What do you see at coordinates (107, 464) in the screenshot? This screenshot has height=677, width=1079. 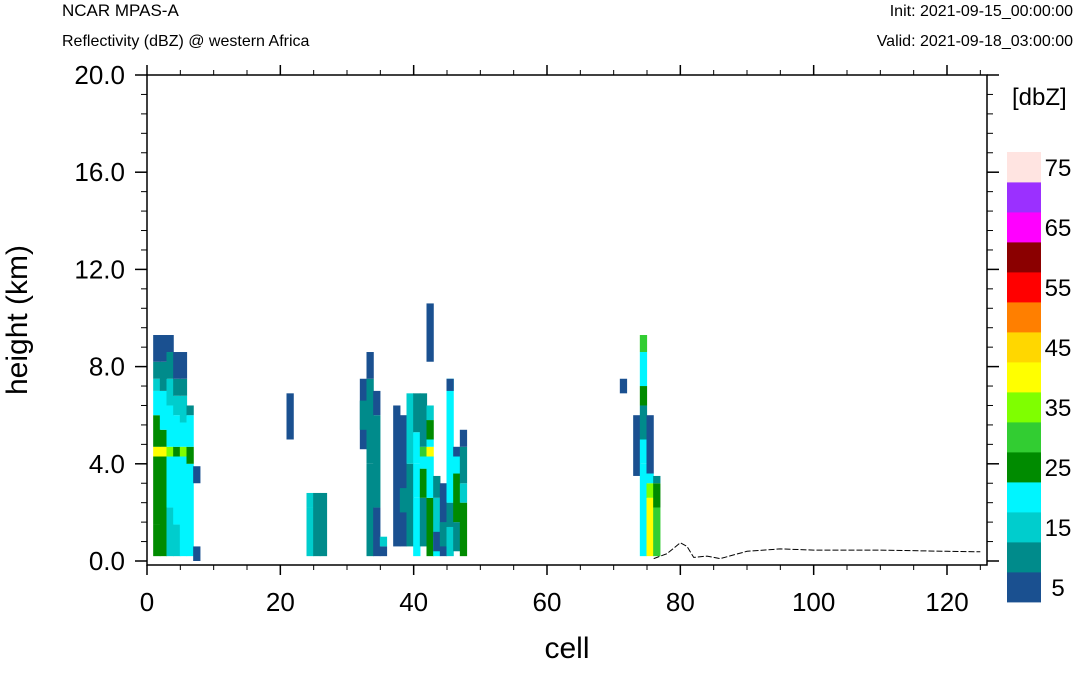 I see `y-tick-label: 4.0` at bounding box center [107, 464].